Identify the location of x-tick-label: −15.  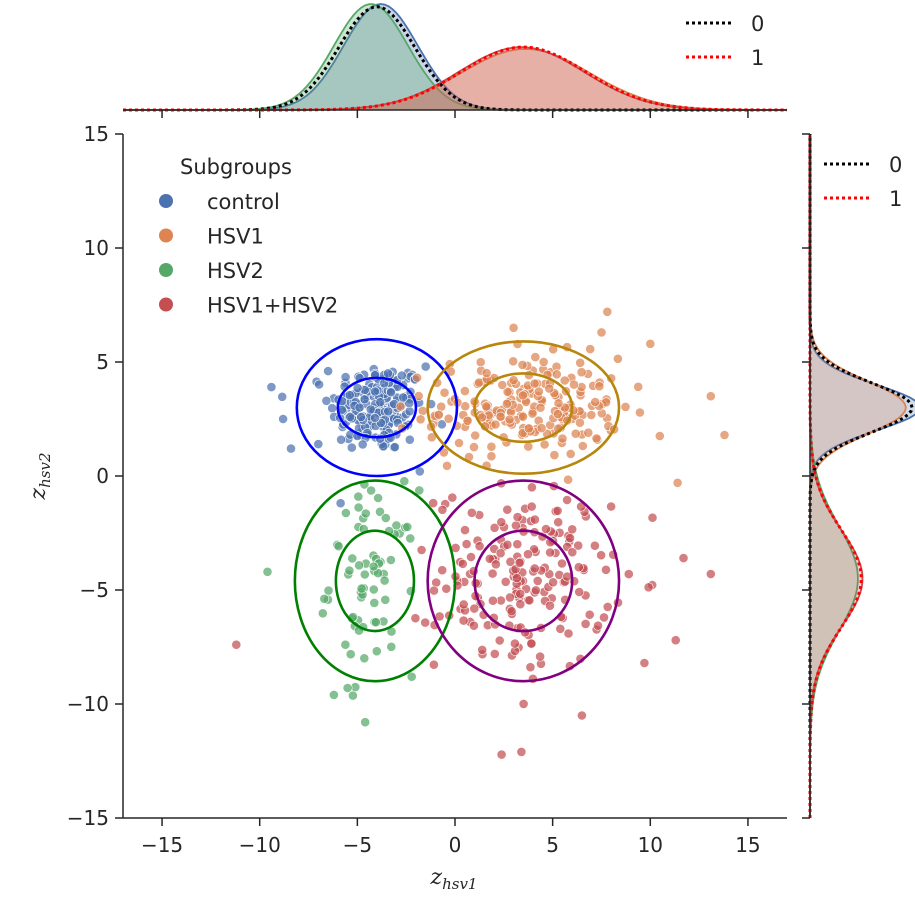
(162, 845).